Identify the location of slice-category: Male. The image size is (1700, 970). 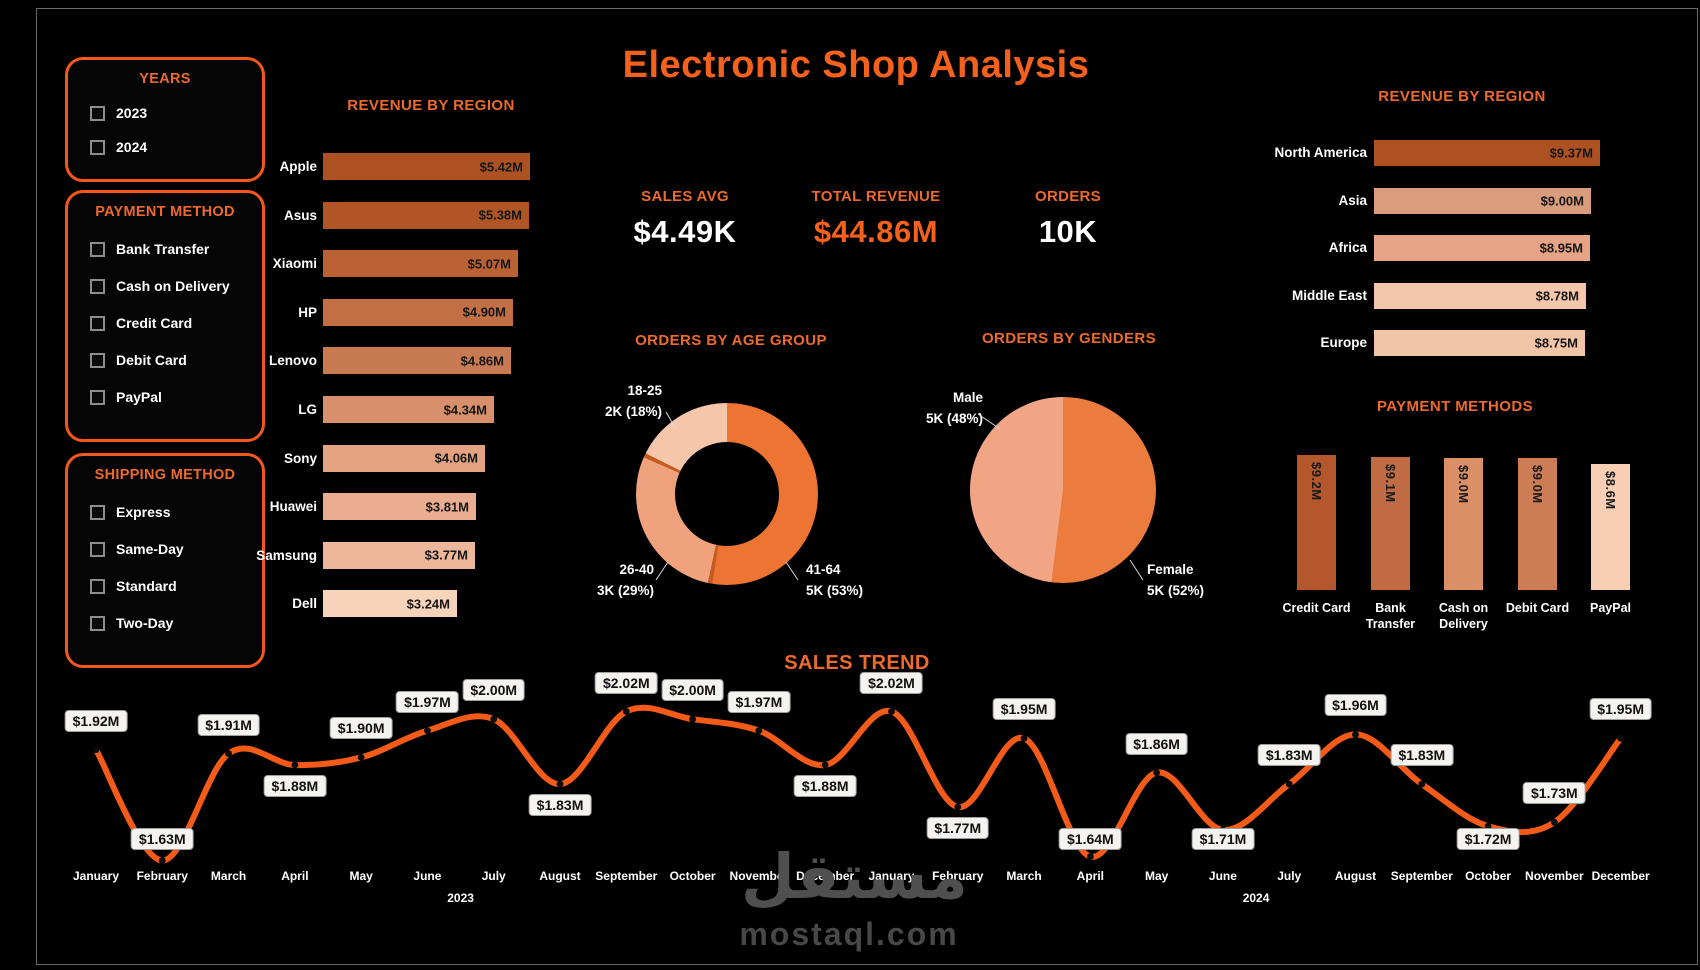
(967, 397).